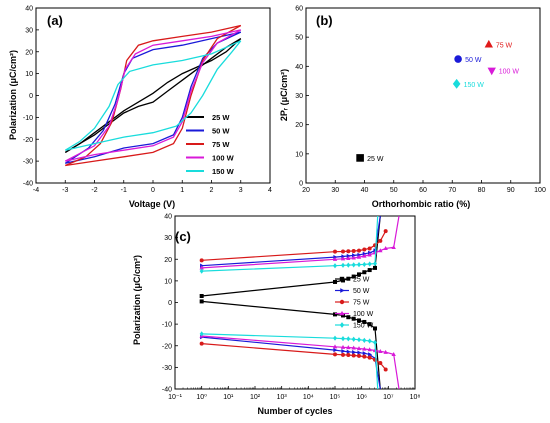 The height and width of the screenshot is (423, 550). What do you see at coordinates (306, 190) in the screenshot?
I see `panel-b-xtick-label: 20` at bounding box center [306, 190].